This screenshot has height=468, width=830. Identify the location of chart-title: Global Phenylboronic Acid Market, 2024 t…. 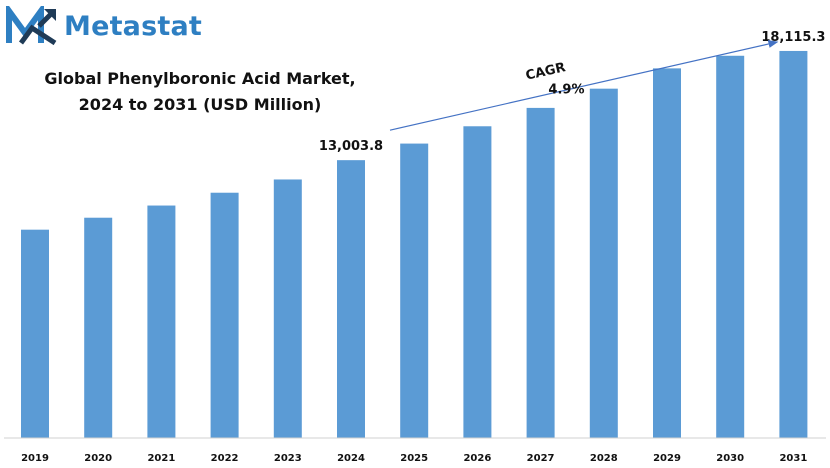
(200, 92).